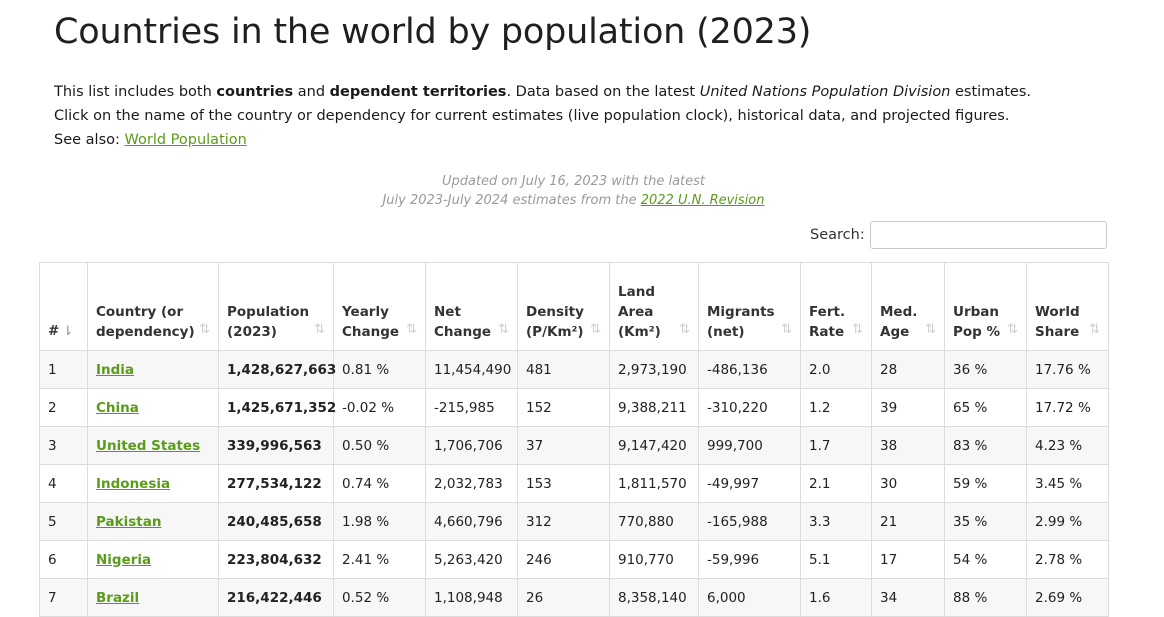 This screenshot has width=1164, height=617. Describe the element at coordinates (908, 306) in the screenshot. I see `col-header-med-age: Med. Age ⇅` at that location.